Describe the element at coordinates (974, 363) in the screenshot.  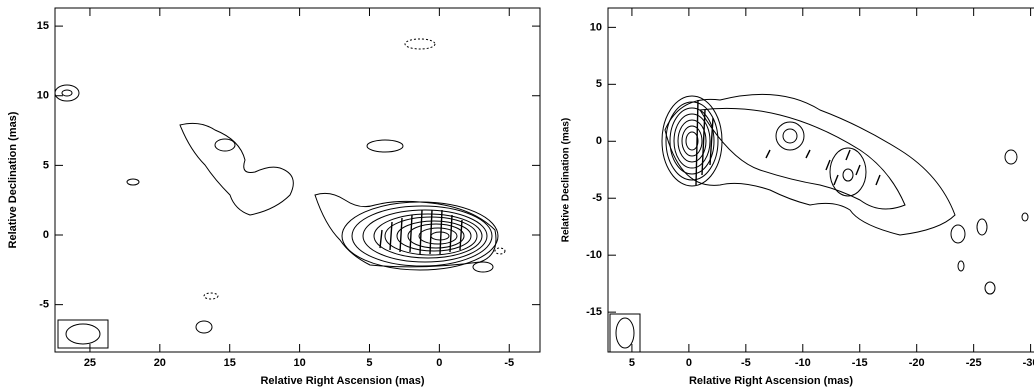
I see `x-tick-label: -25` at that location.